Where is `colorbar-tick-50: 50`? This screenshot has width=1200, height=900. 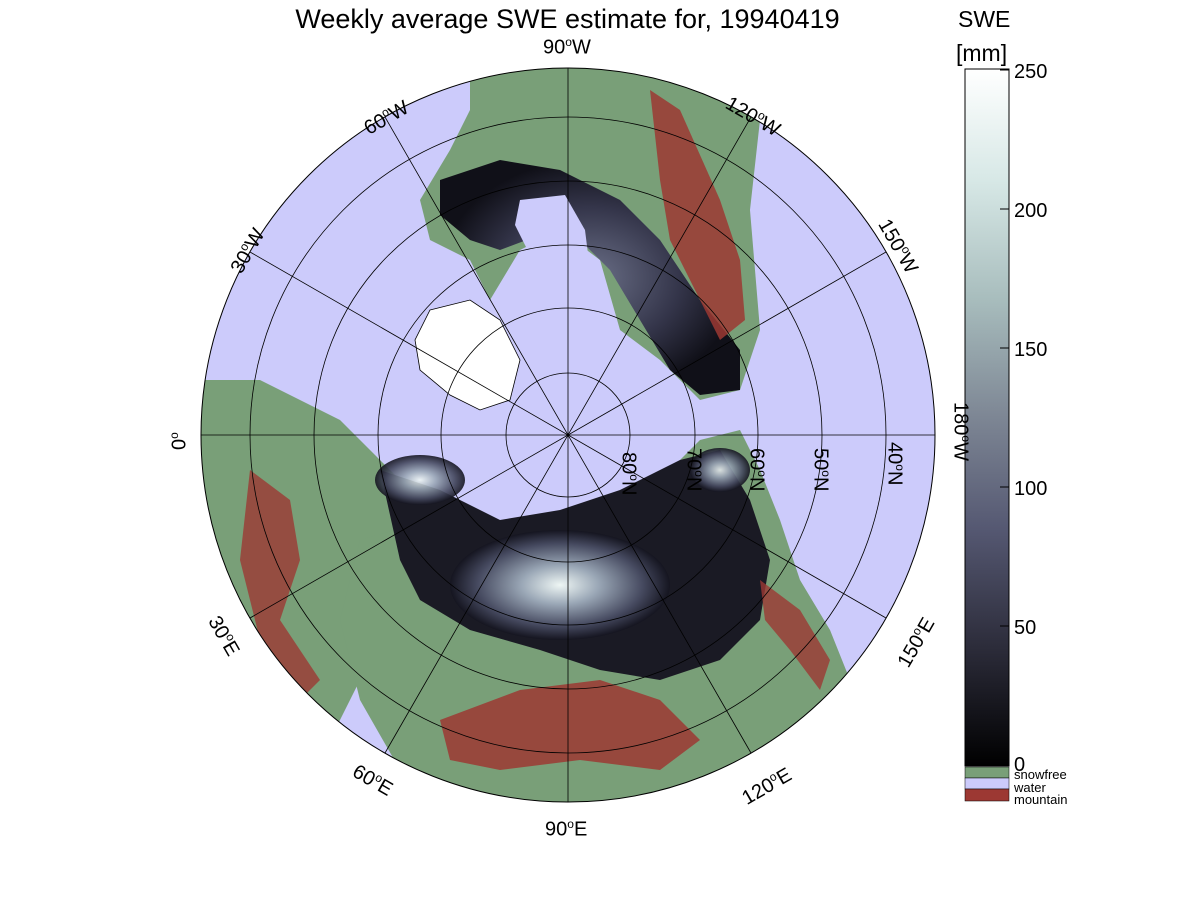 colorbar-tick-50: 50 is located at coordinates (1025, 628).